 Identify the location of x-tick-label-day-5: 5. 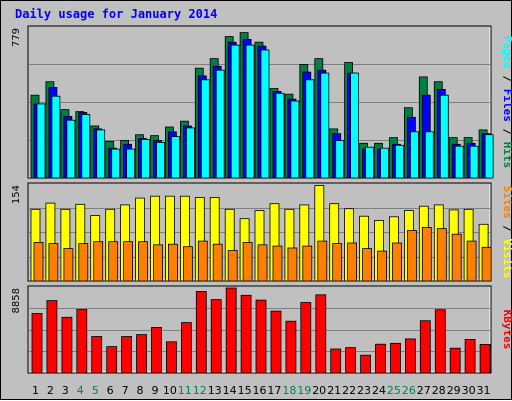
(95, 390).